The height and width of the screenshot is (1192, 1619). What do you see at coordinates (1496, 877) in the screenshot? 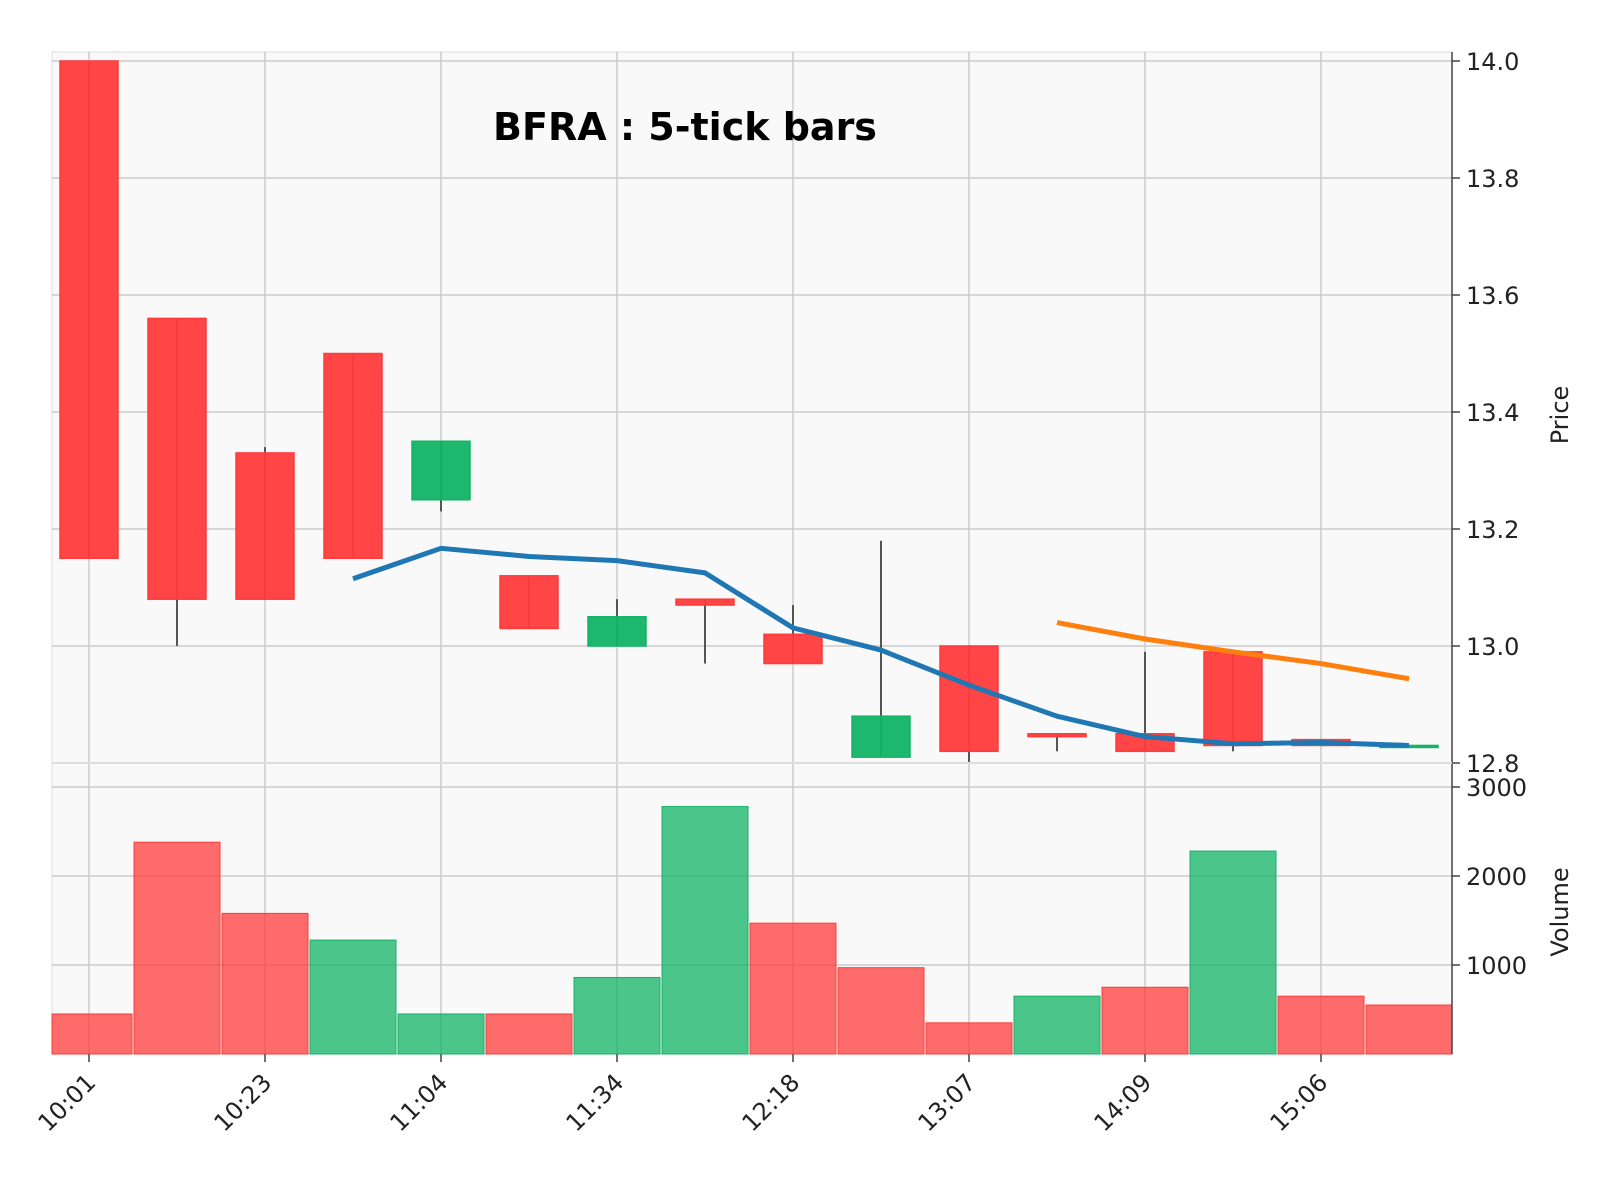
I see `volume-tick-label: 2000` at bounding box center [1496, 877].